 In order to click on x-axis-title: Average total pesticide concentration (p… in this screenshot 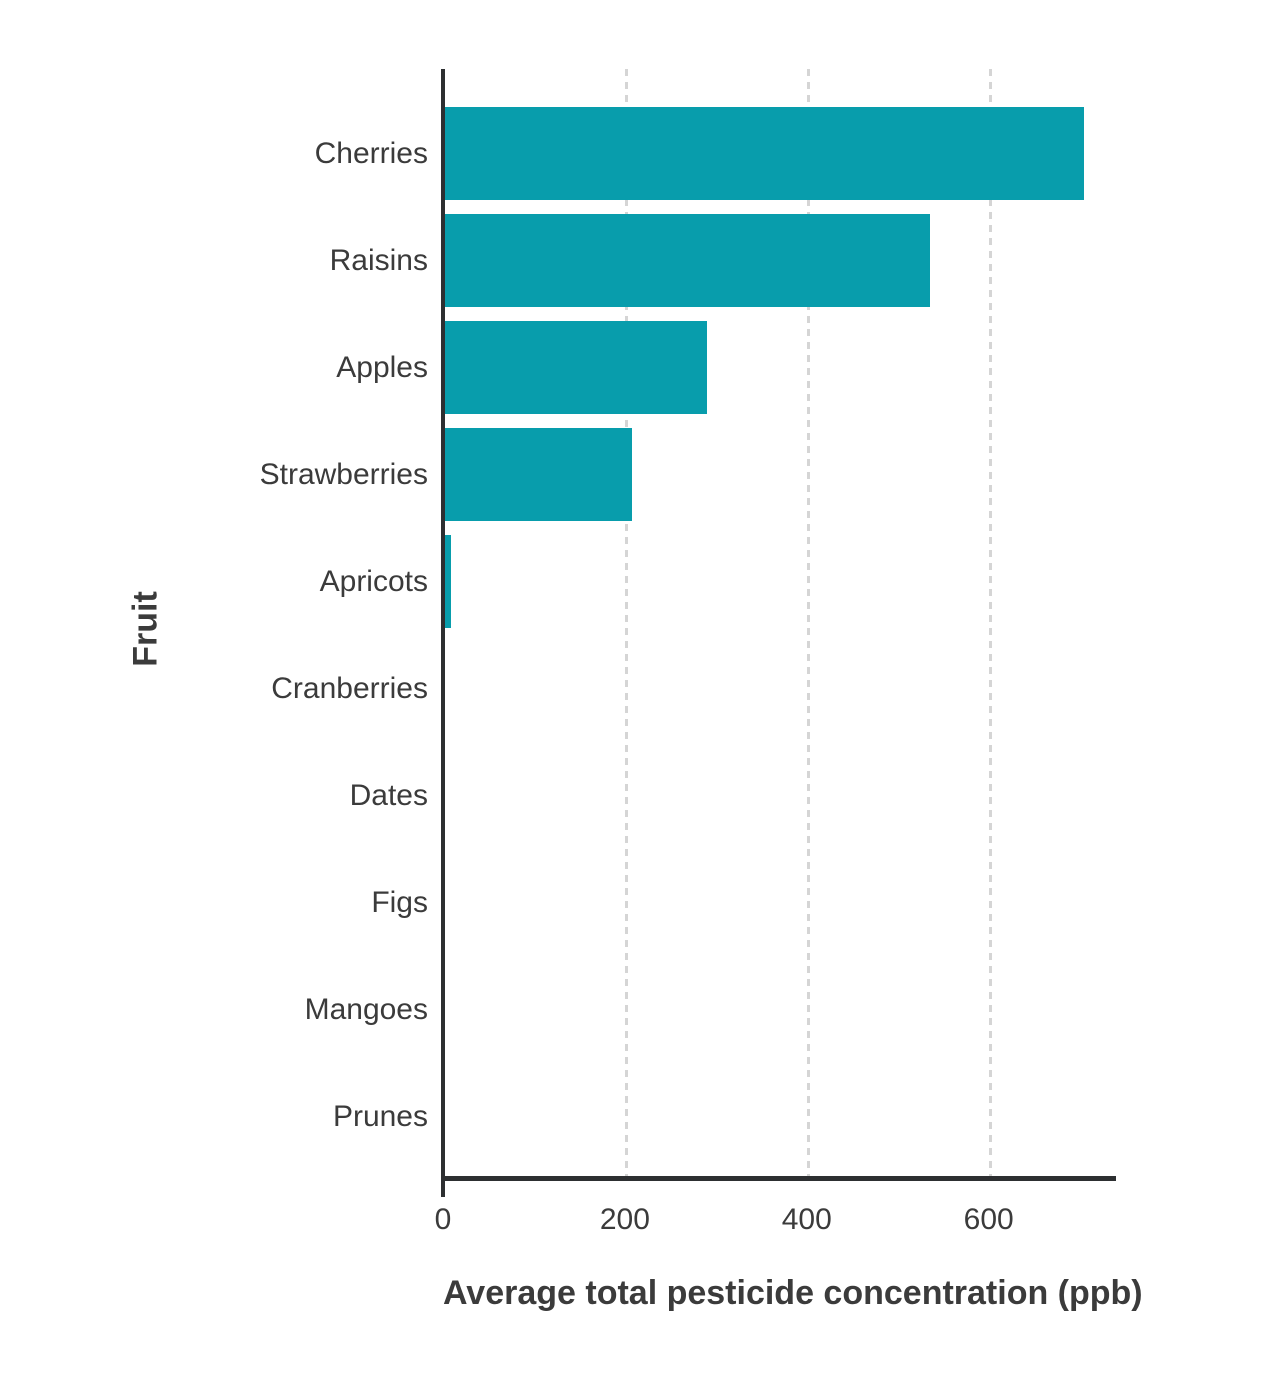, I will do `click(793, 1293)`.